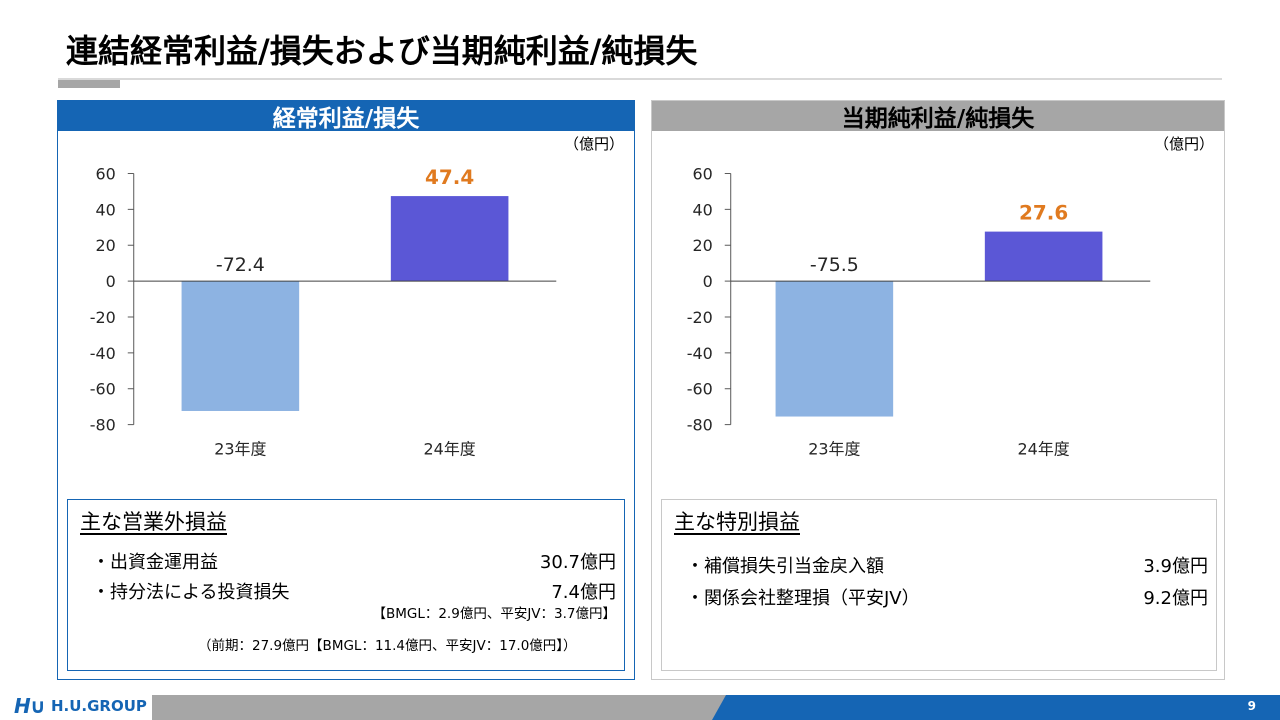 The height and width of the screenshot is (720, 1280). Describe the element at coordinates (240, 265) in the screenshot. I see `bar-value-label: -72.4` at that location.